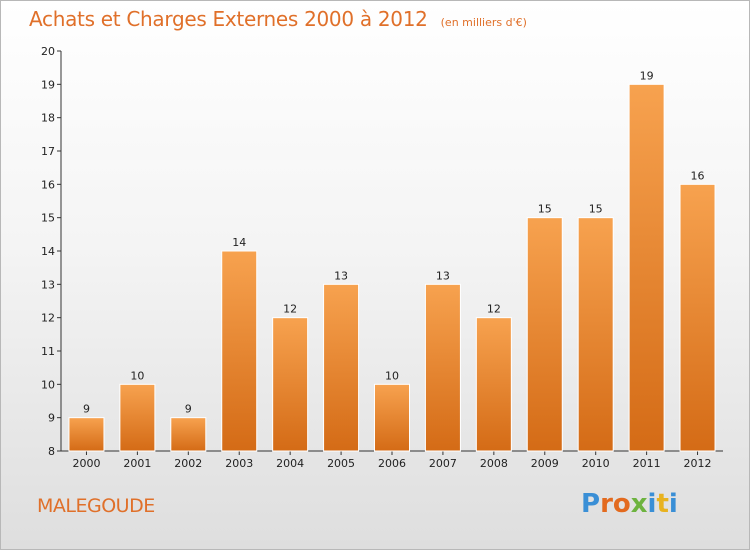  I want to click on bar-2011, so click(646, 267).